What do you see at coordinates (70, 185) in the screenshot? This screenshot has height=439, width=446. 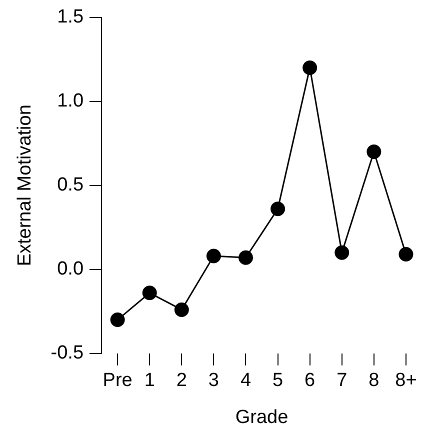 I see `y-tick-label: 0.5` at bounding box center [70, 185].